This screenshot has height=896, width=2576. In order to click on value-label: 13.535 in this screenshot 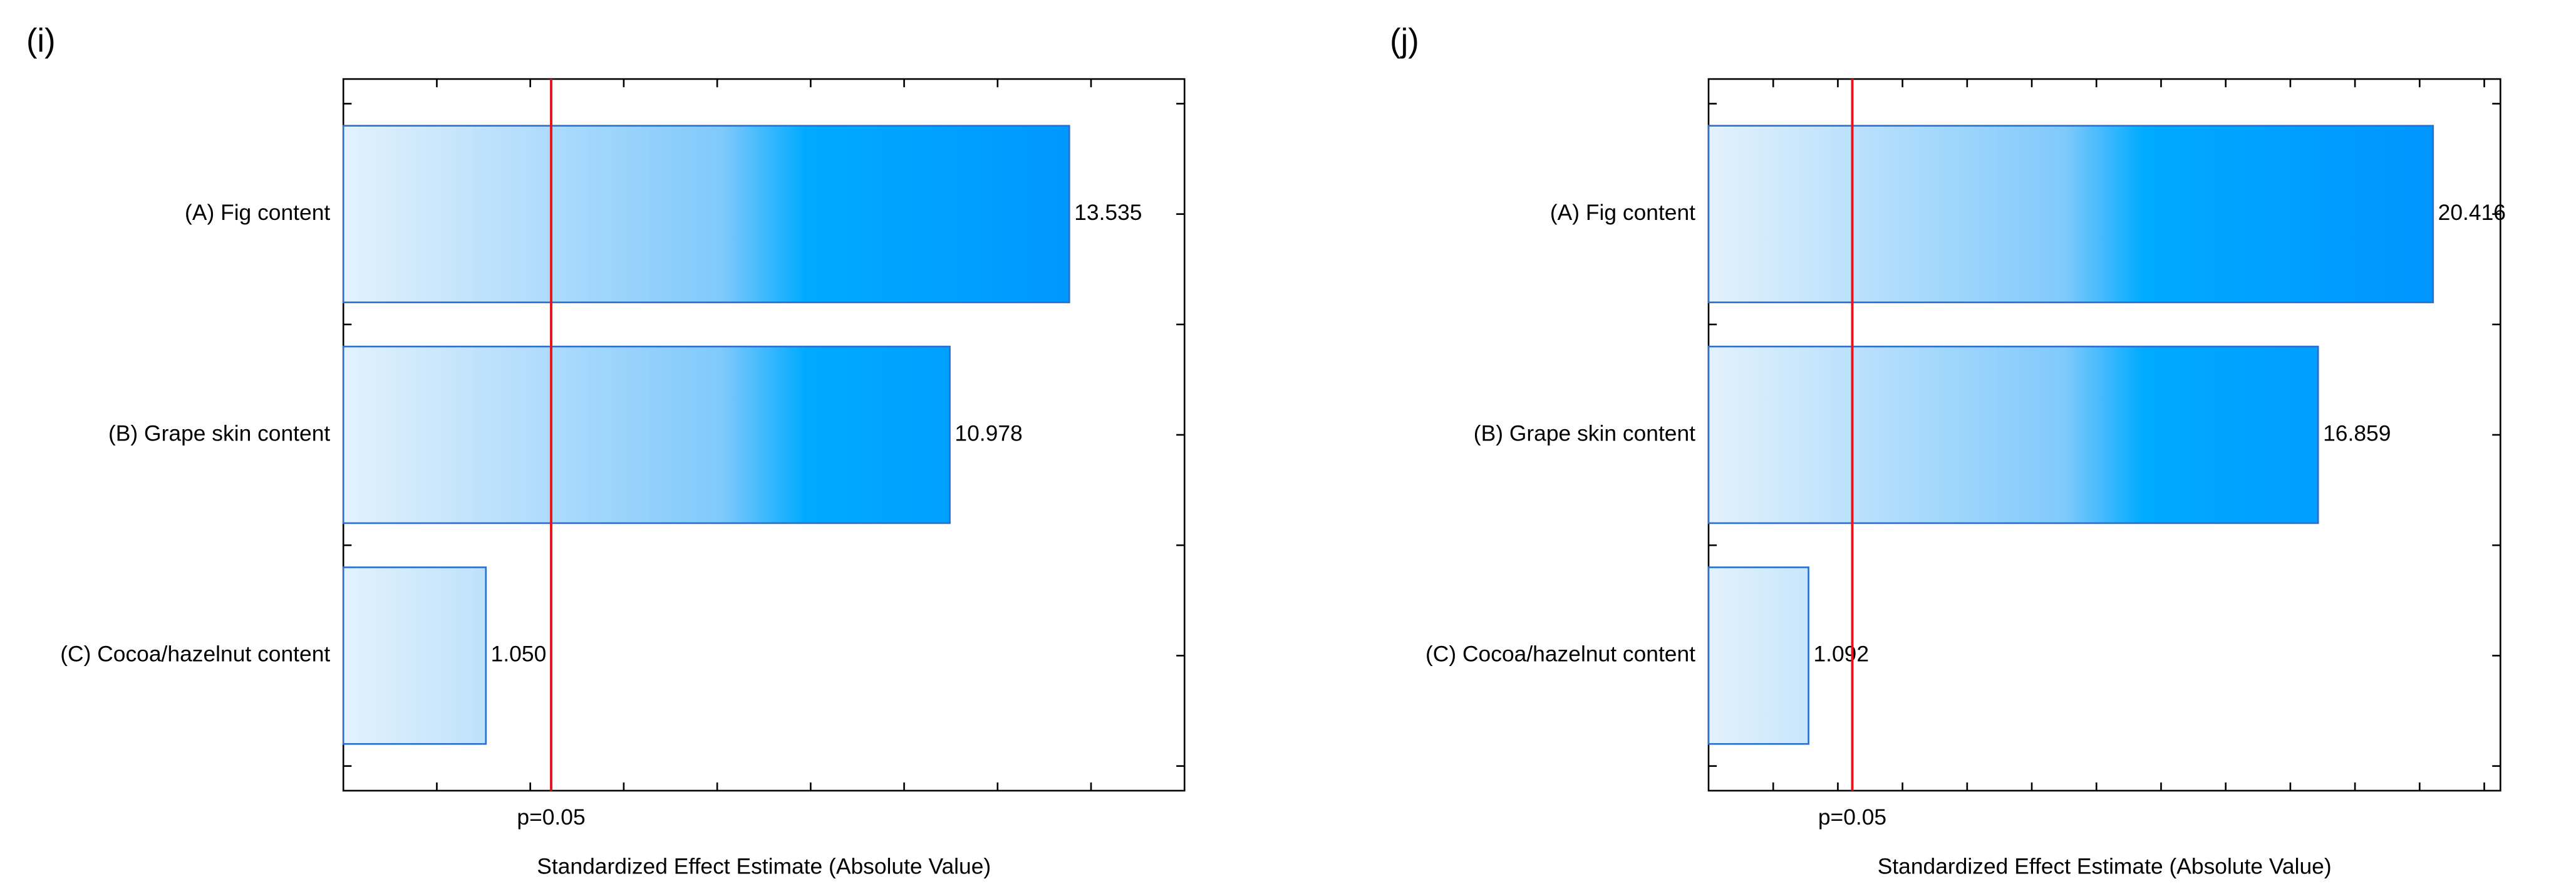, I will do `click(1108, 212)`.